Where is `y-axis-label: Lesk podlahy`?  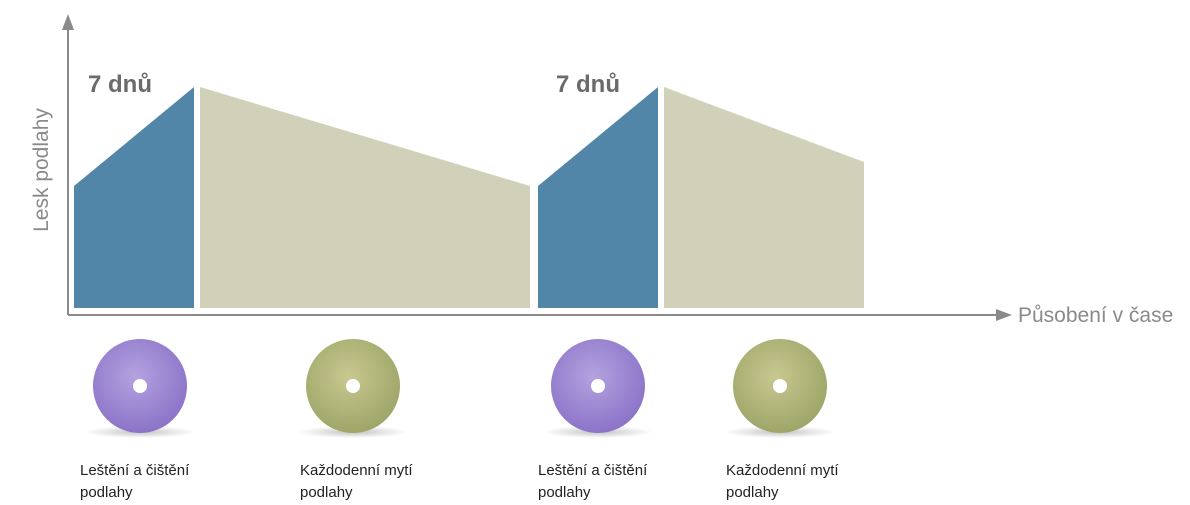
y-axis-label: Lesk podlahy is located at coordinates (41, 170).